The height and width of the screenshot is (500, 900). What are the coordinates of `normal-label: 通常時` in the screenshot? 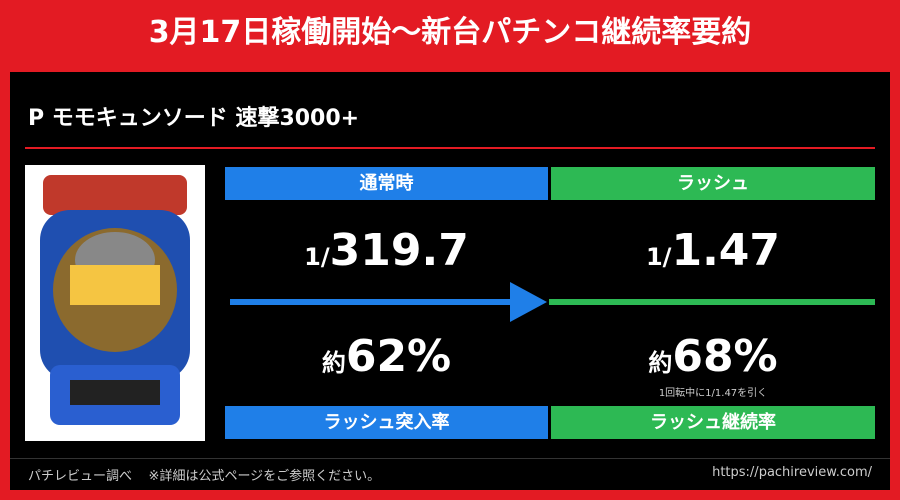 It's located at (386, 183).